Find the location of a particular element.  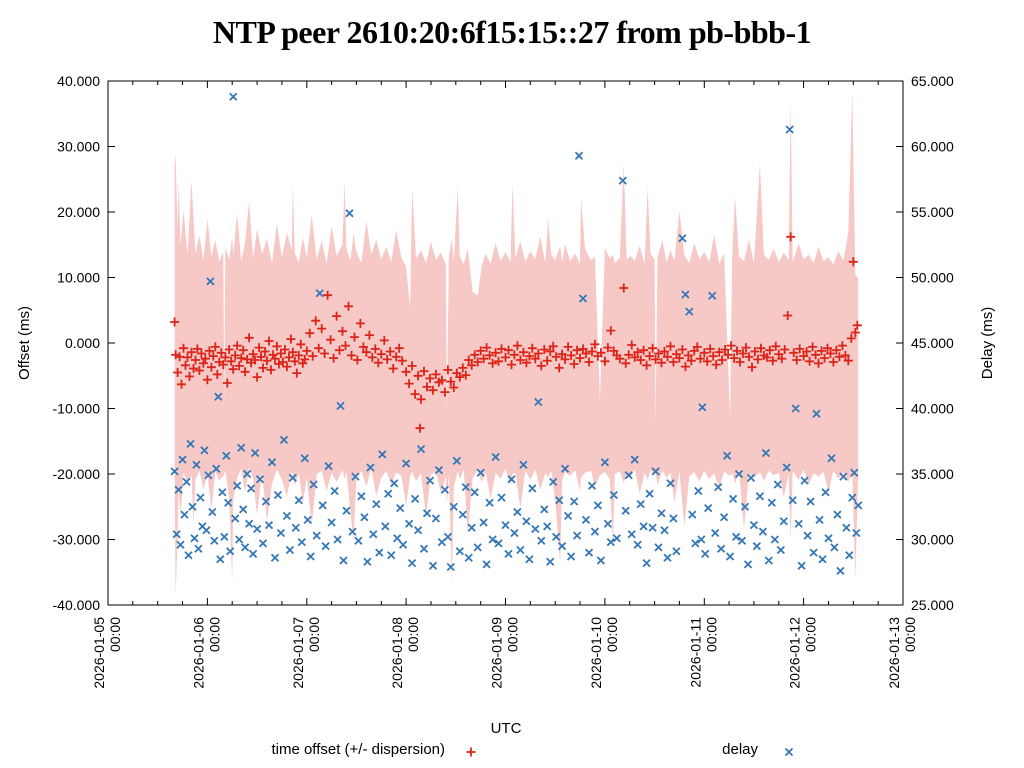

svg-text: 2026-01-1200:00 is located at coordinates (803, 653).